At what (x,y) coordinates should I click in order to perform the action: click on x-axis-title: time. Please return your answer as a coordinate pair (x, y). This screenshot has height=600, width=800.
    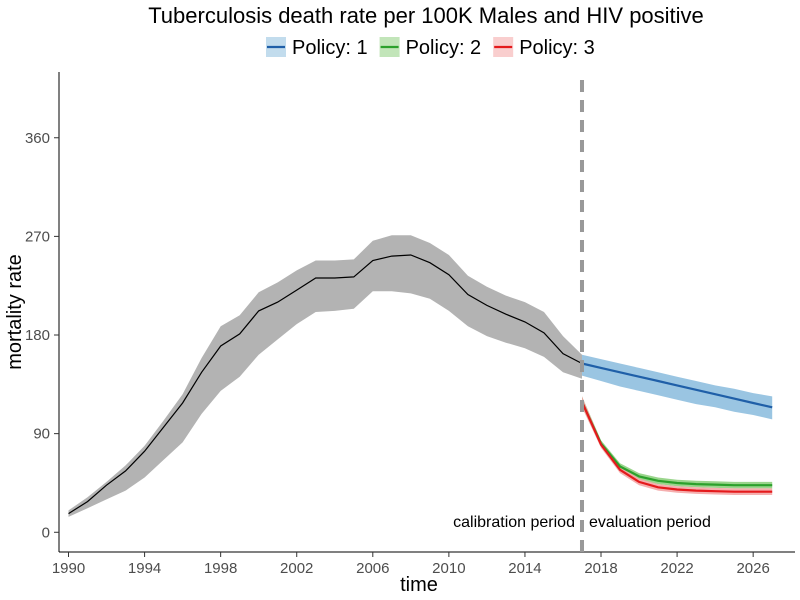
    Looking at the image, I should click on (419, 585).